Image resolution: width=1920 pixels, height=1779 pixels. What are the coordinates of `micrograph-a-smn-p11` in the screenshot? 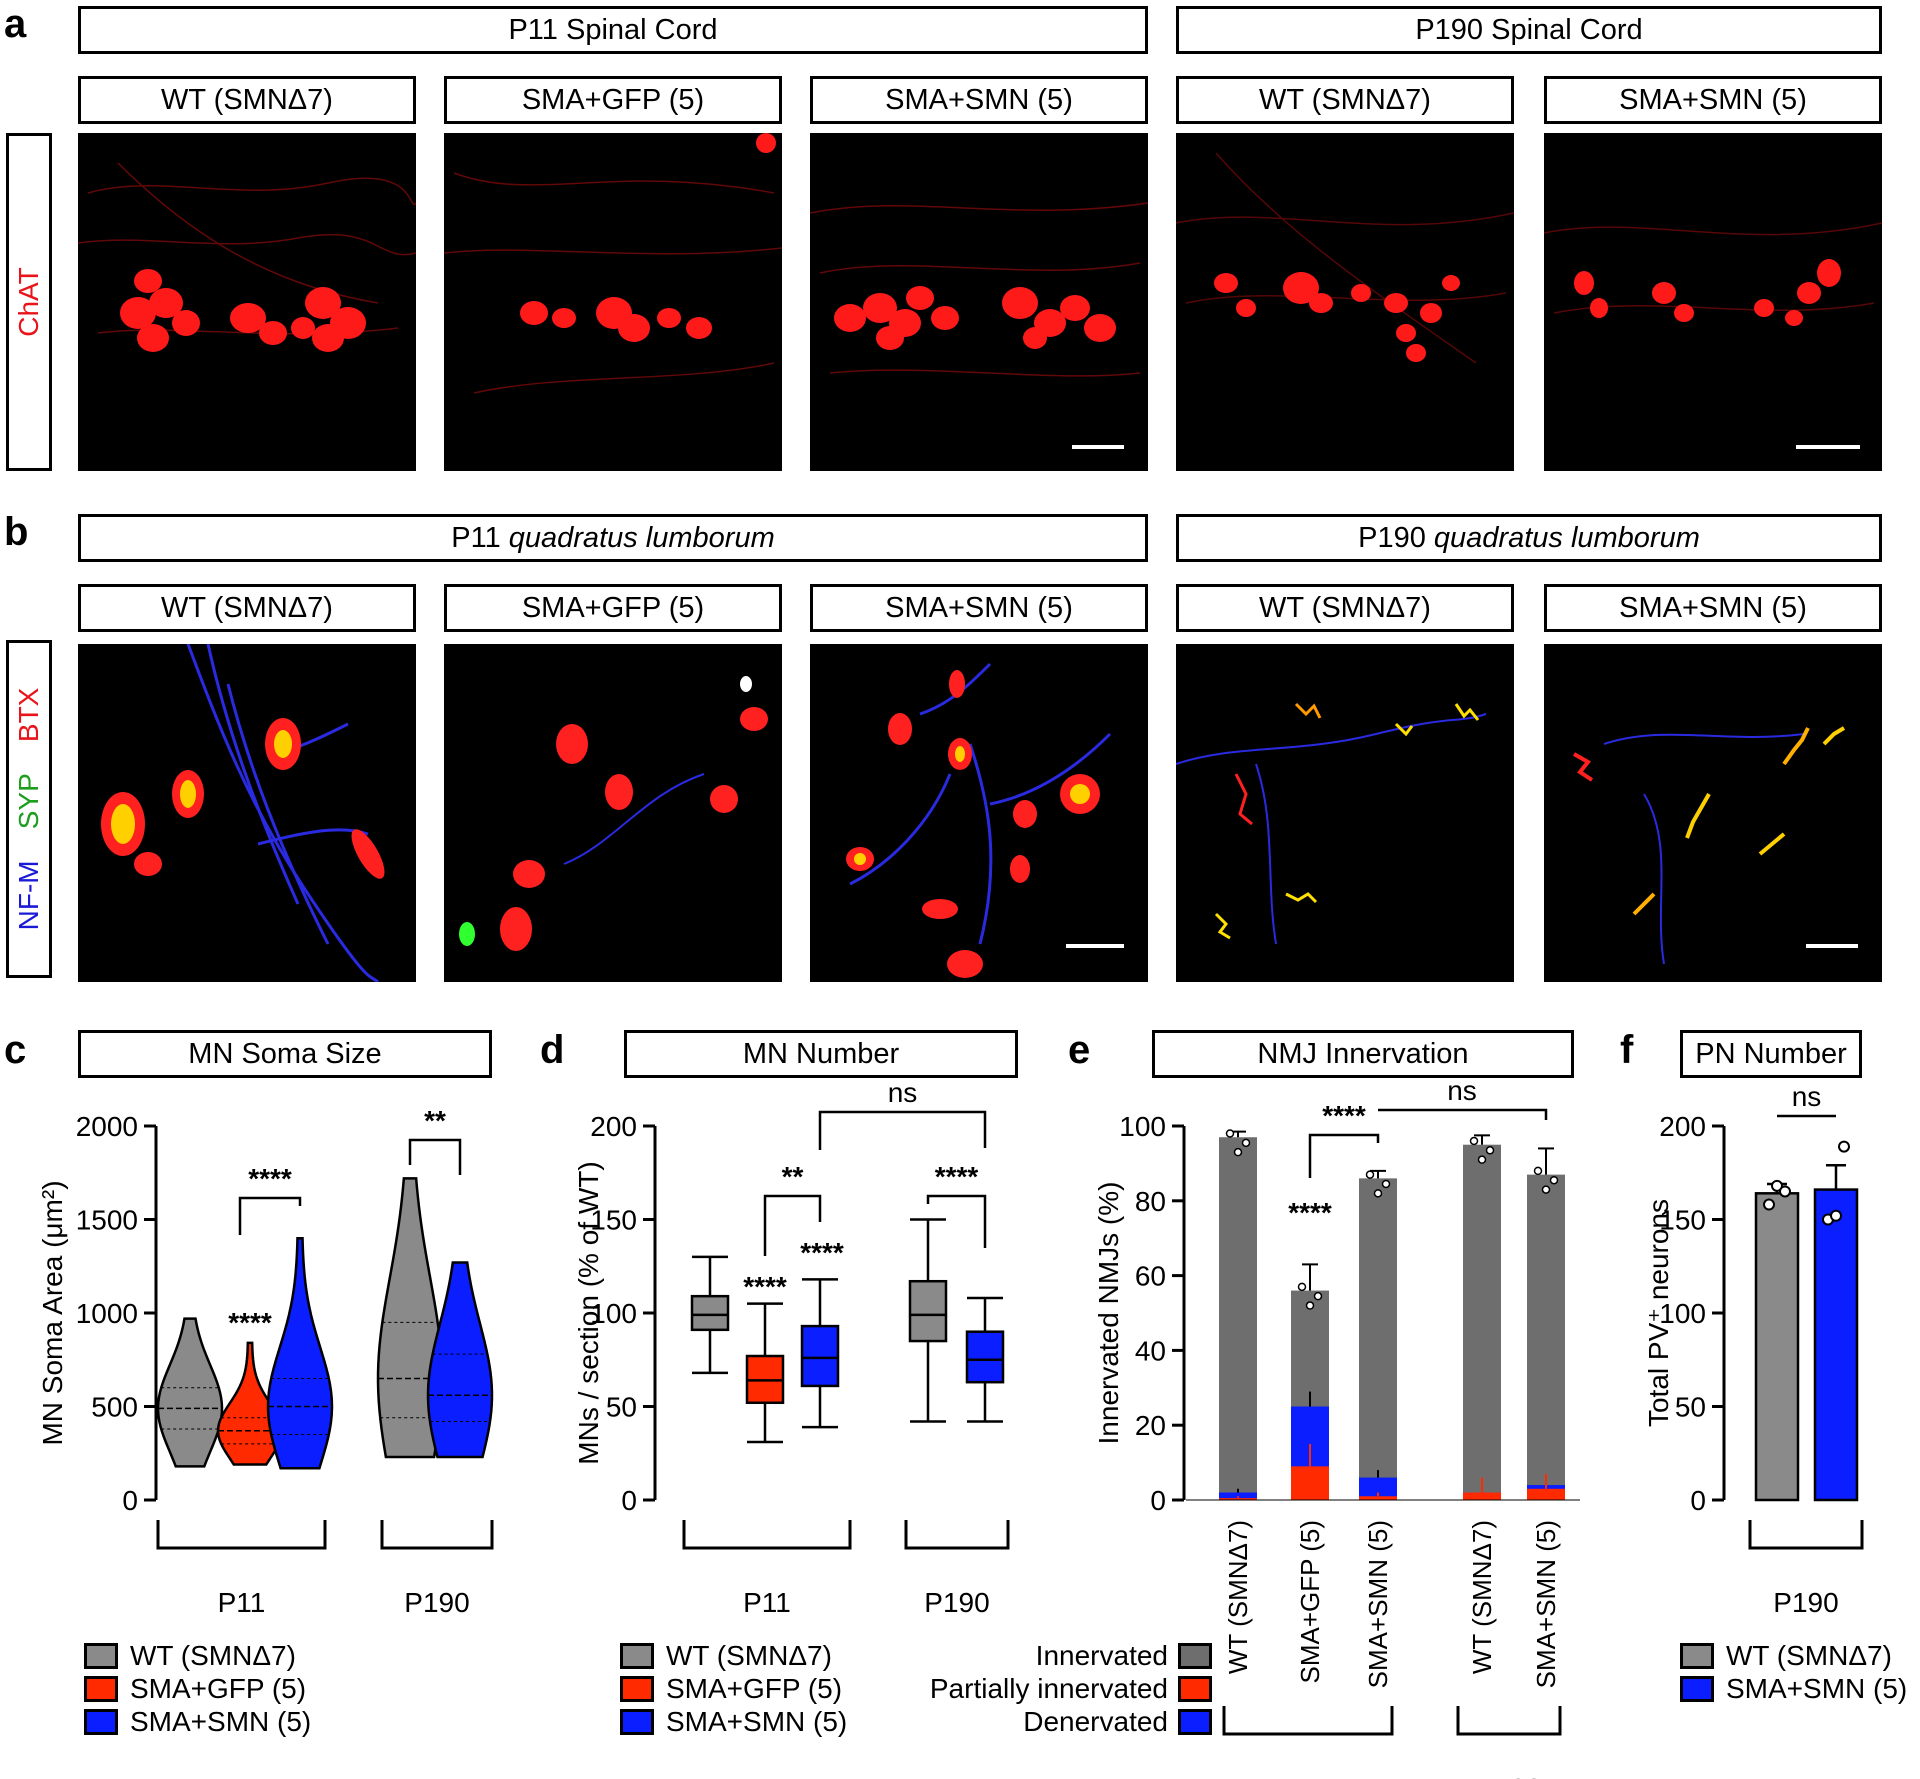 It's located at (979, 302).